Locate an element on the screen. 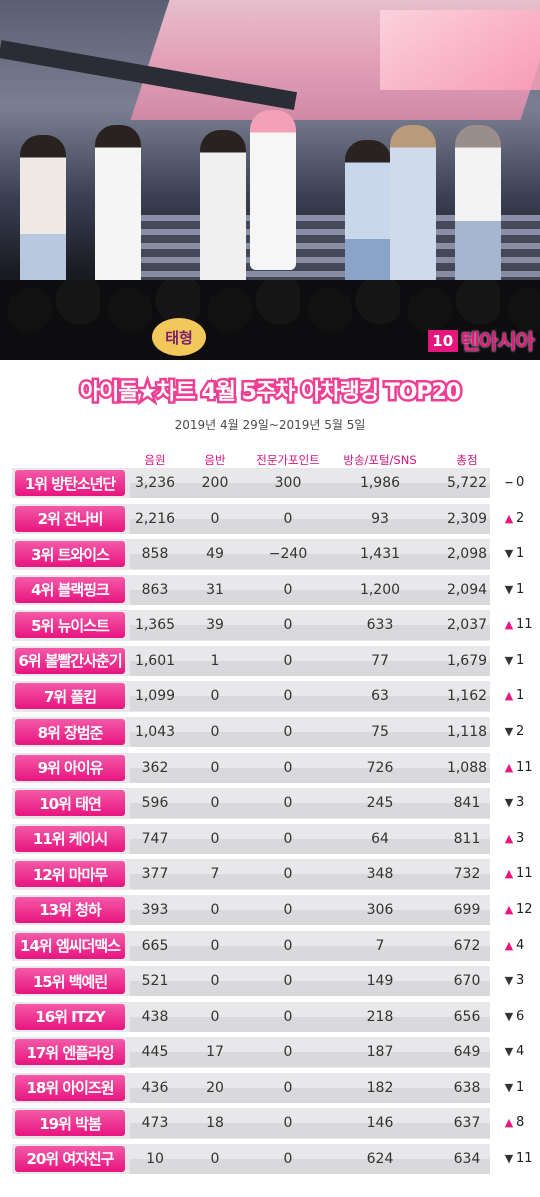 Image resolution: width=540 pixels, height=1197 pixels. rank-change: ▲ 3 is located at coordinates (514, 839).